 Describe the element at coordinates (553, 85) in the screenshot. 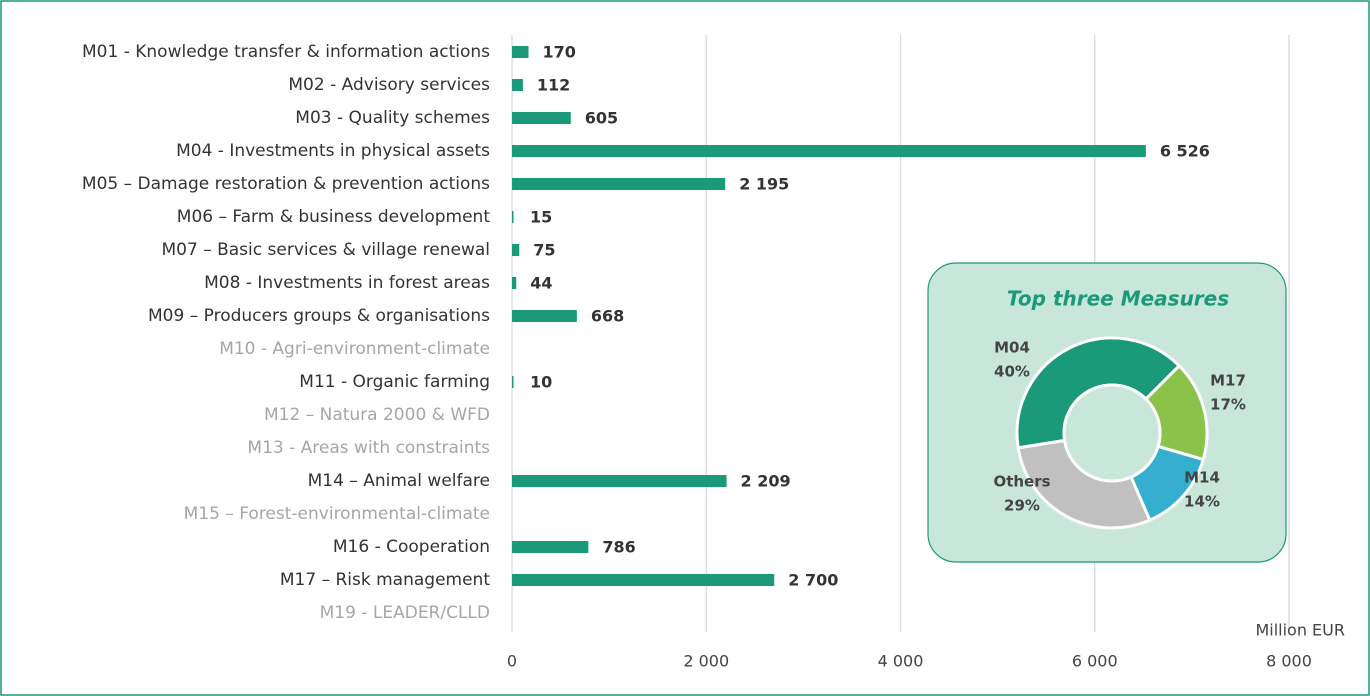

I see `value-label: 112` at that location.